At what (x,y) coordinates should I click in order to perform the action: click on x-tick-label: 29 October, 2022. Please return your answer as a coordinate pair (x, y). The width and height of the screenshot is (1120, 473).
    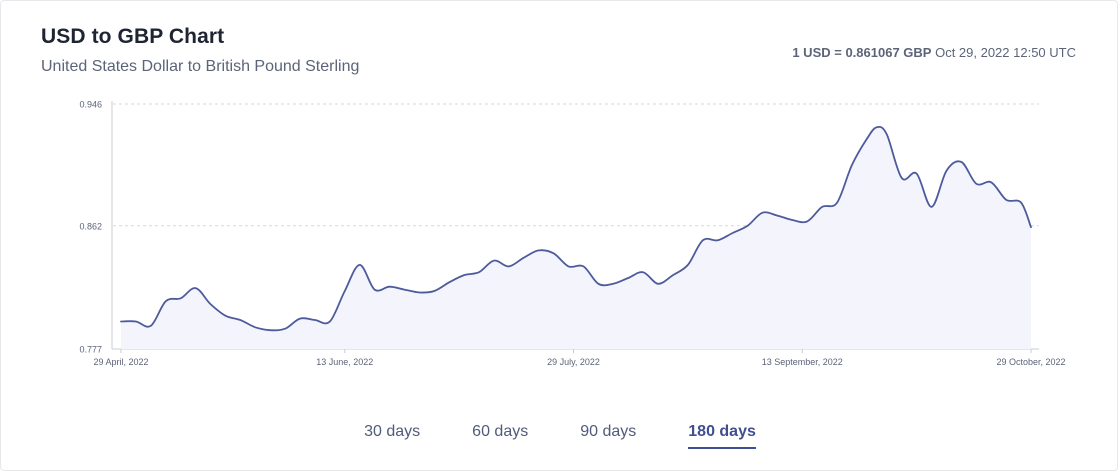
    Looking at the image, I should click on (1030, 362).